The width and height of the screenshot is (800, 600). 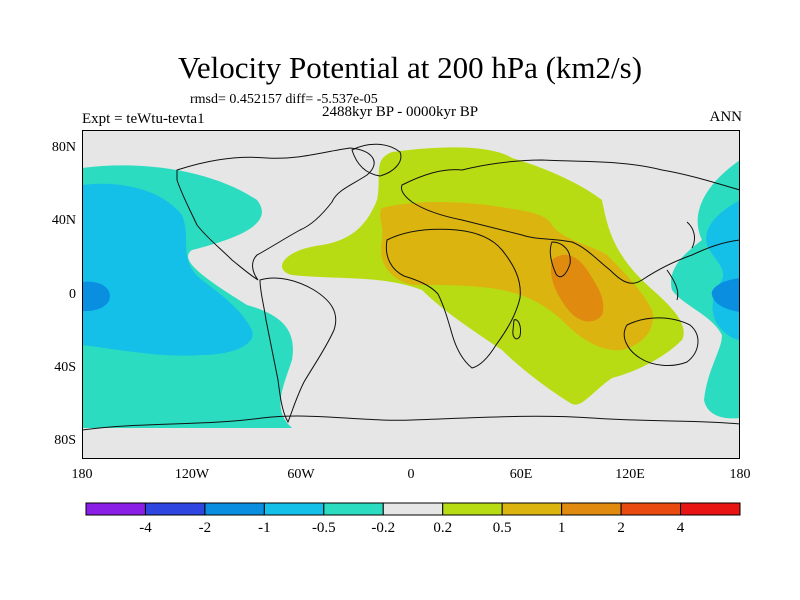 I want to click on coast-australia, so click(x=661, y=341).